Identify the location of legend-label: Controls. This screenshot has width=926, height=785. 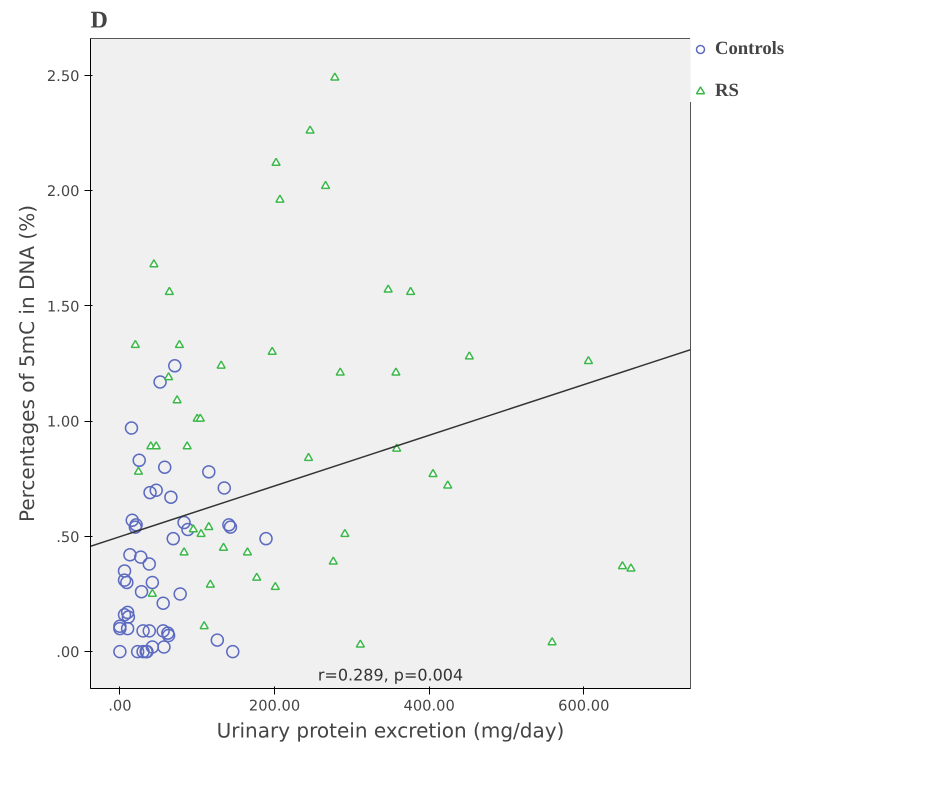
(749, 49).